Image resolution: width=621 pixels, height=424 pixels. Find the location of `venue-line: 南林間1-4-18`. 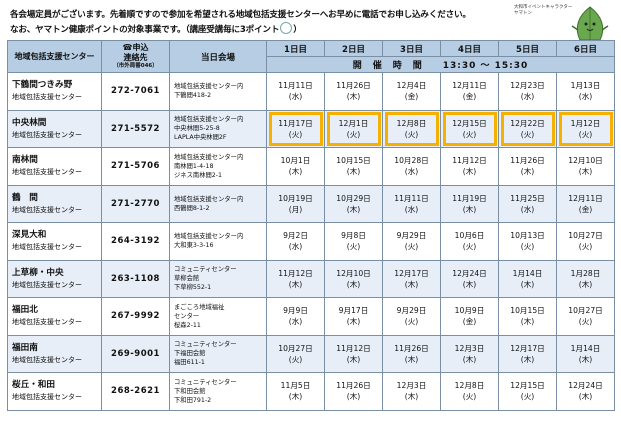

venue-line: 南林間1-4-18 is located at coordinates (194, 166).